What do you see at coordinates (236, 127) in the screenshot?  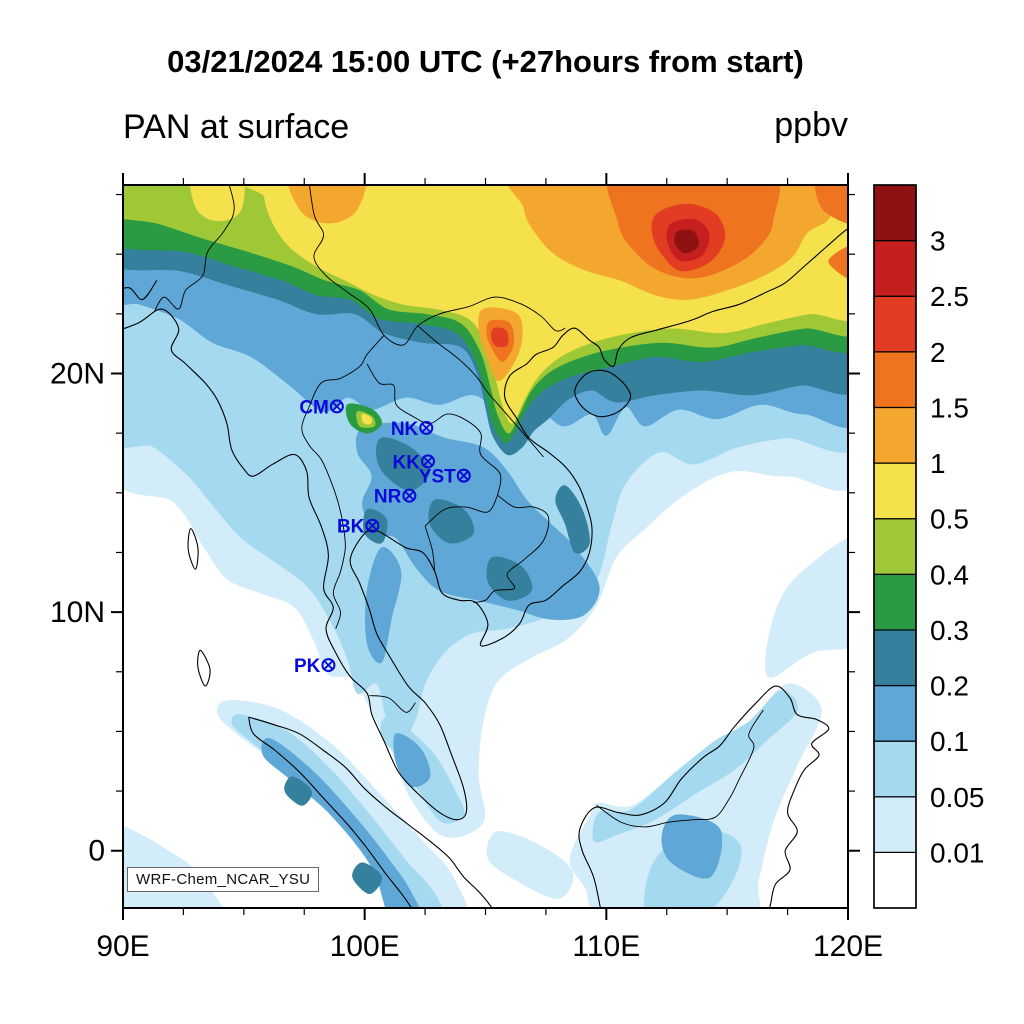 I see `plot-subtitle: PAN at surface` at bounding box center [236, 127].